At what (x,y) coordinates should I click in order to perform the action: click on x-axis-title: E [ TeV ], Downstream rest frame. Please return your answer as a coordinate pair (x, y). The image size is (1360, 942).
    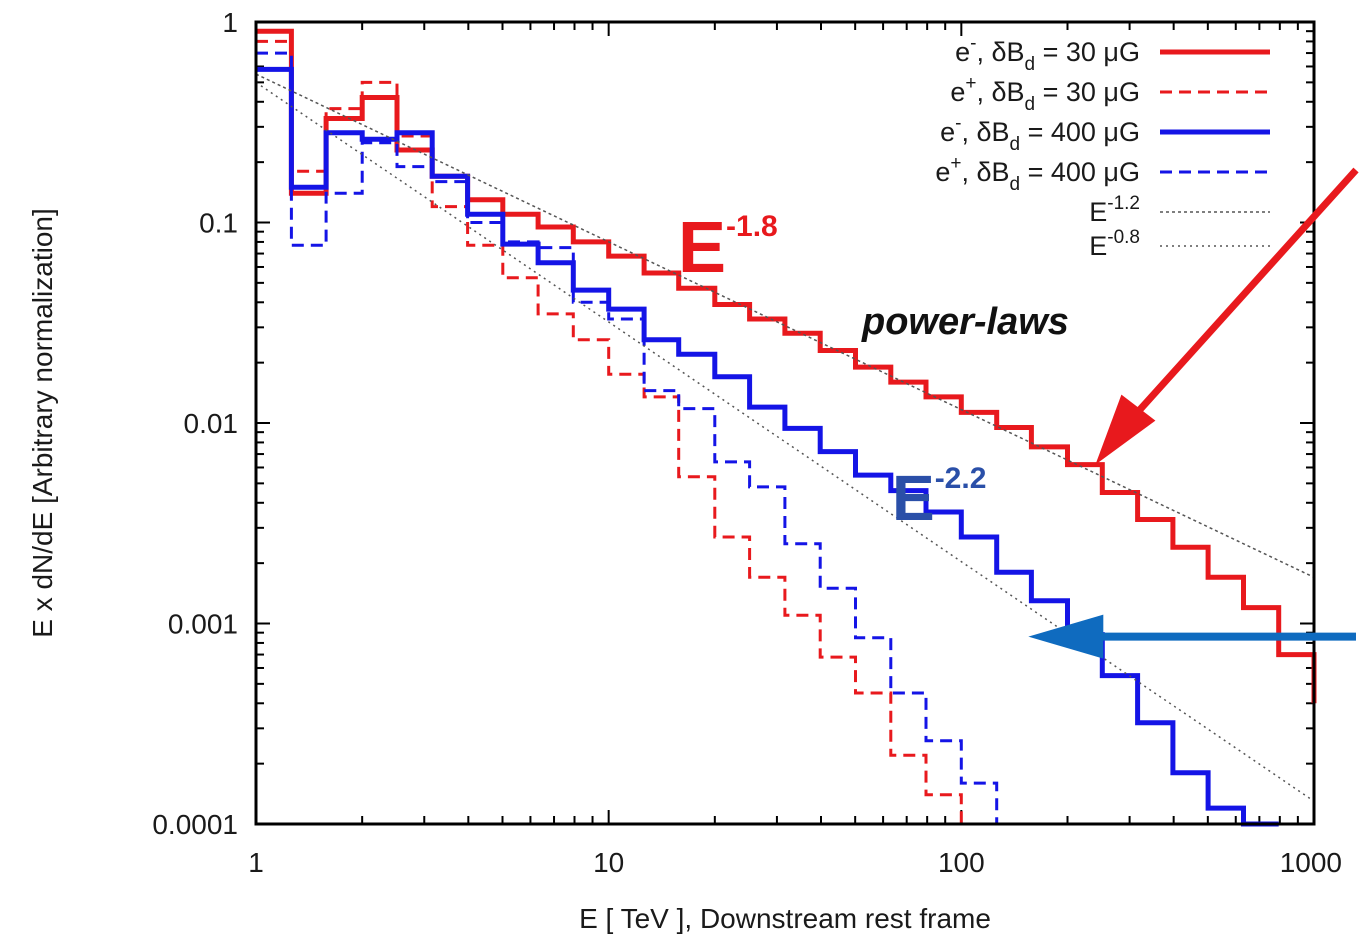
    Looking at the image, I should click on (785, 918).